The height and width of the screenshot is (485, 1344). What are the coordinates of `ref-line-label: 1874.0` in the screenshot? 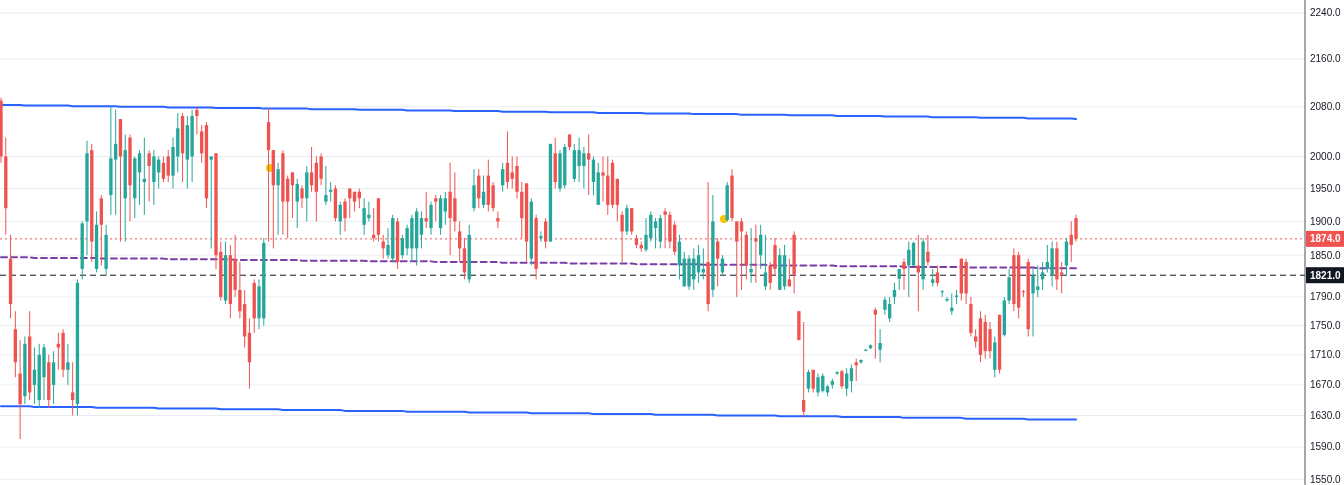 It's located at (1326, 239).